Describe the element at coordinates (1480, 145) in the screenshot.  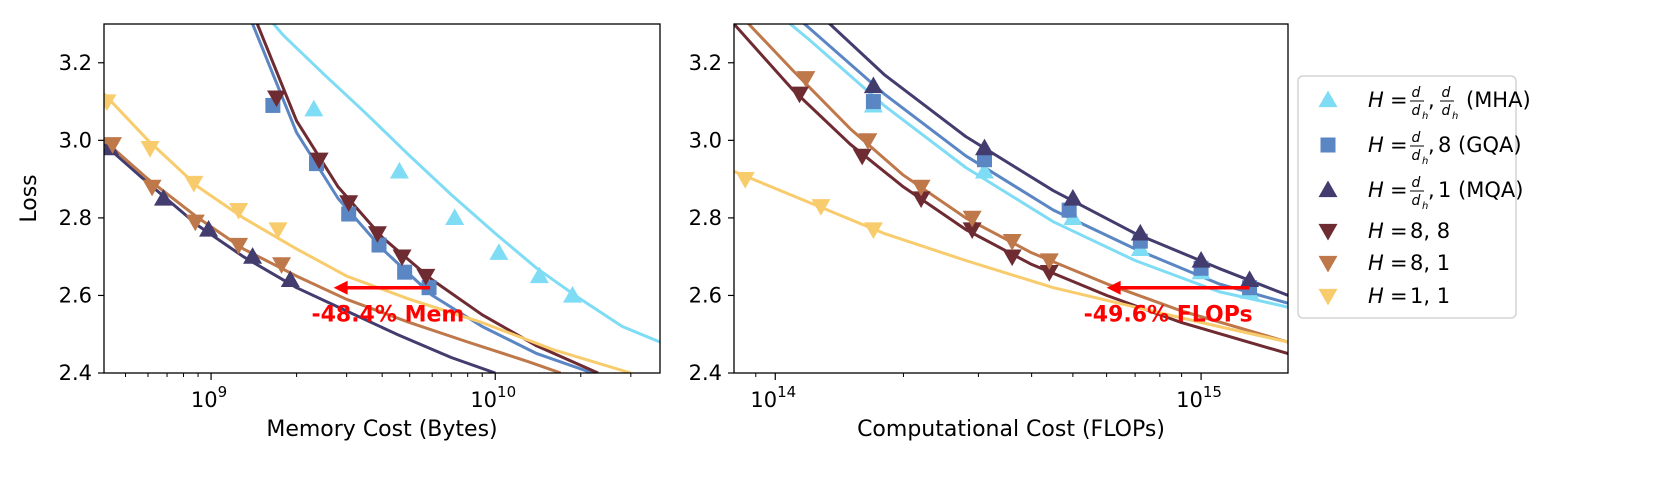
I see `legend-tail: 8 (GQA)` at that location.